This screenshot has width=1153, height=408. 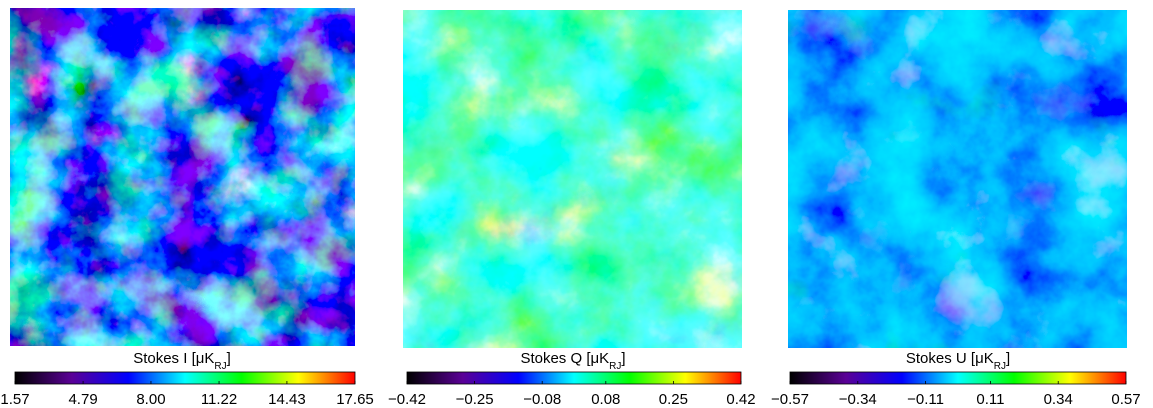 I want to click on tick-label: −0.42, so click(x=407, y=399).